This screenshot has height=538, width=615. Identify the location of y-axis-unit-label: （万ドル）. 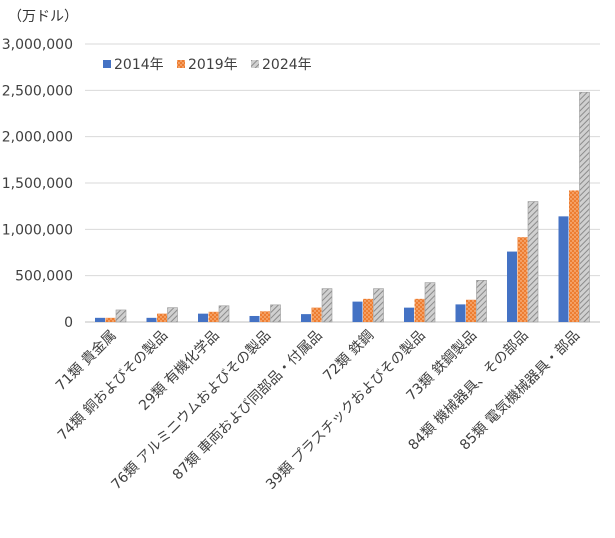
(43, 17).